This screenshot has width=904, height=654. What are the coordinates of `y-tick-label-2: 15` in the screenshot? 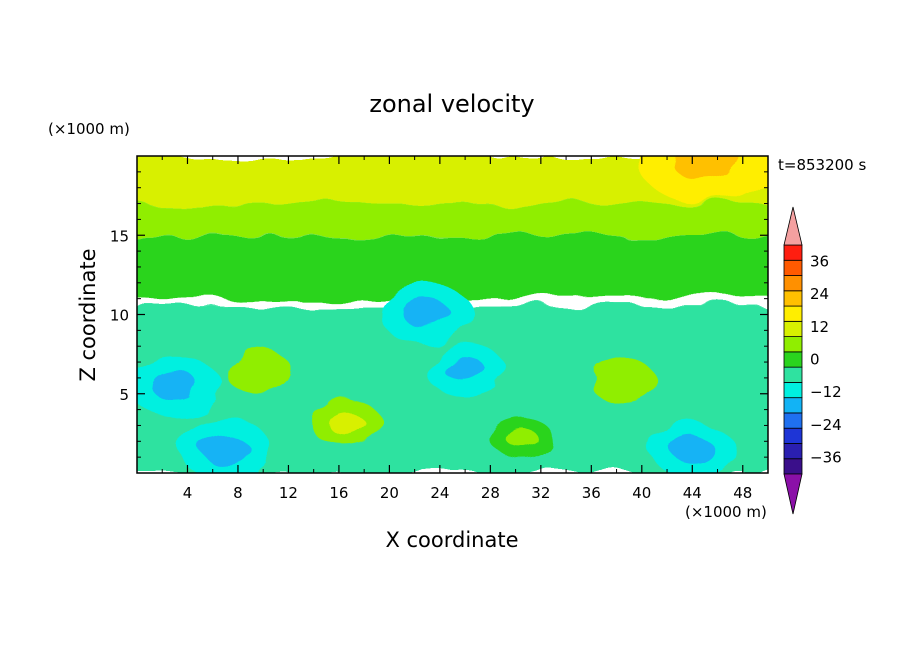 It's located at (119, 236).